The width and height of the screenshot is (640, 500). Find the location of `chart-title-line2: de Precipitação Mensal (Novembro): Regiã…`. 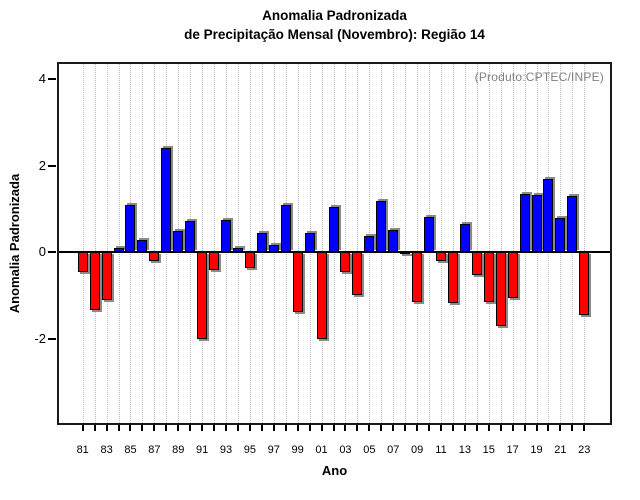

chart-title-line2: de Precipitação Mensal (Novembro): Regiã… is located at coordinates (334, 34).